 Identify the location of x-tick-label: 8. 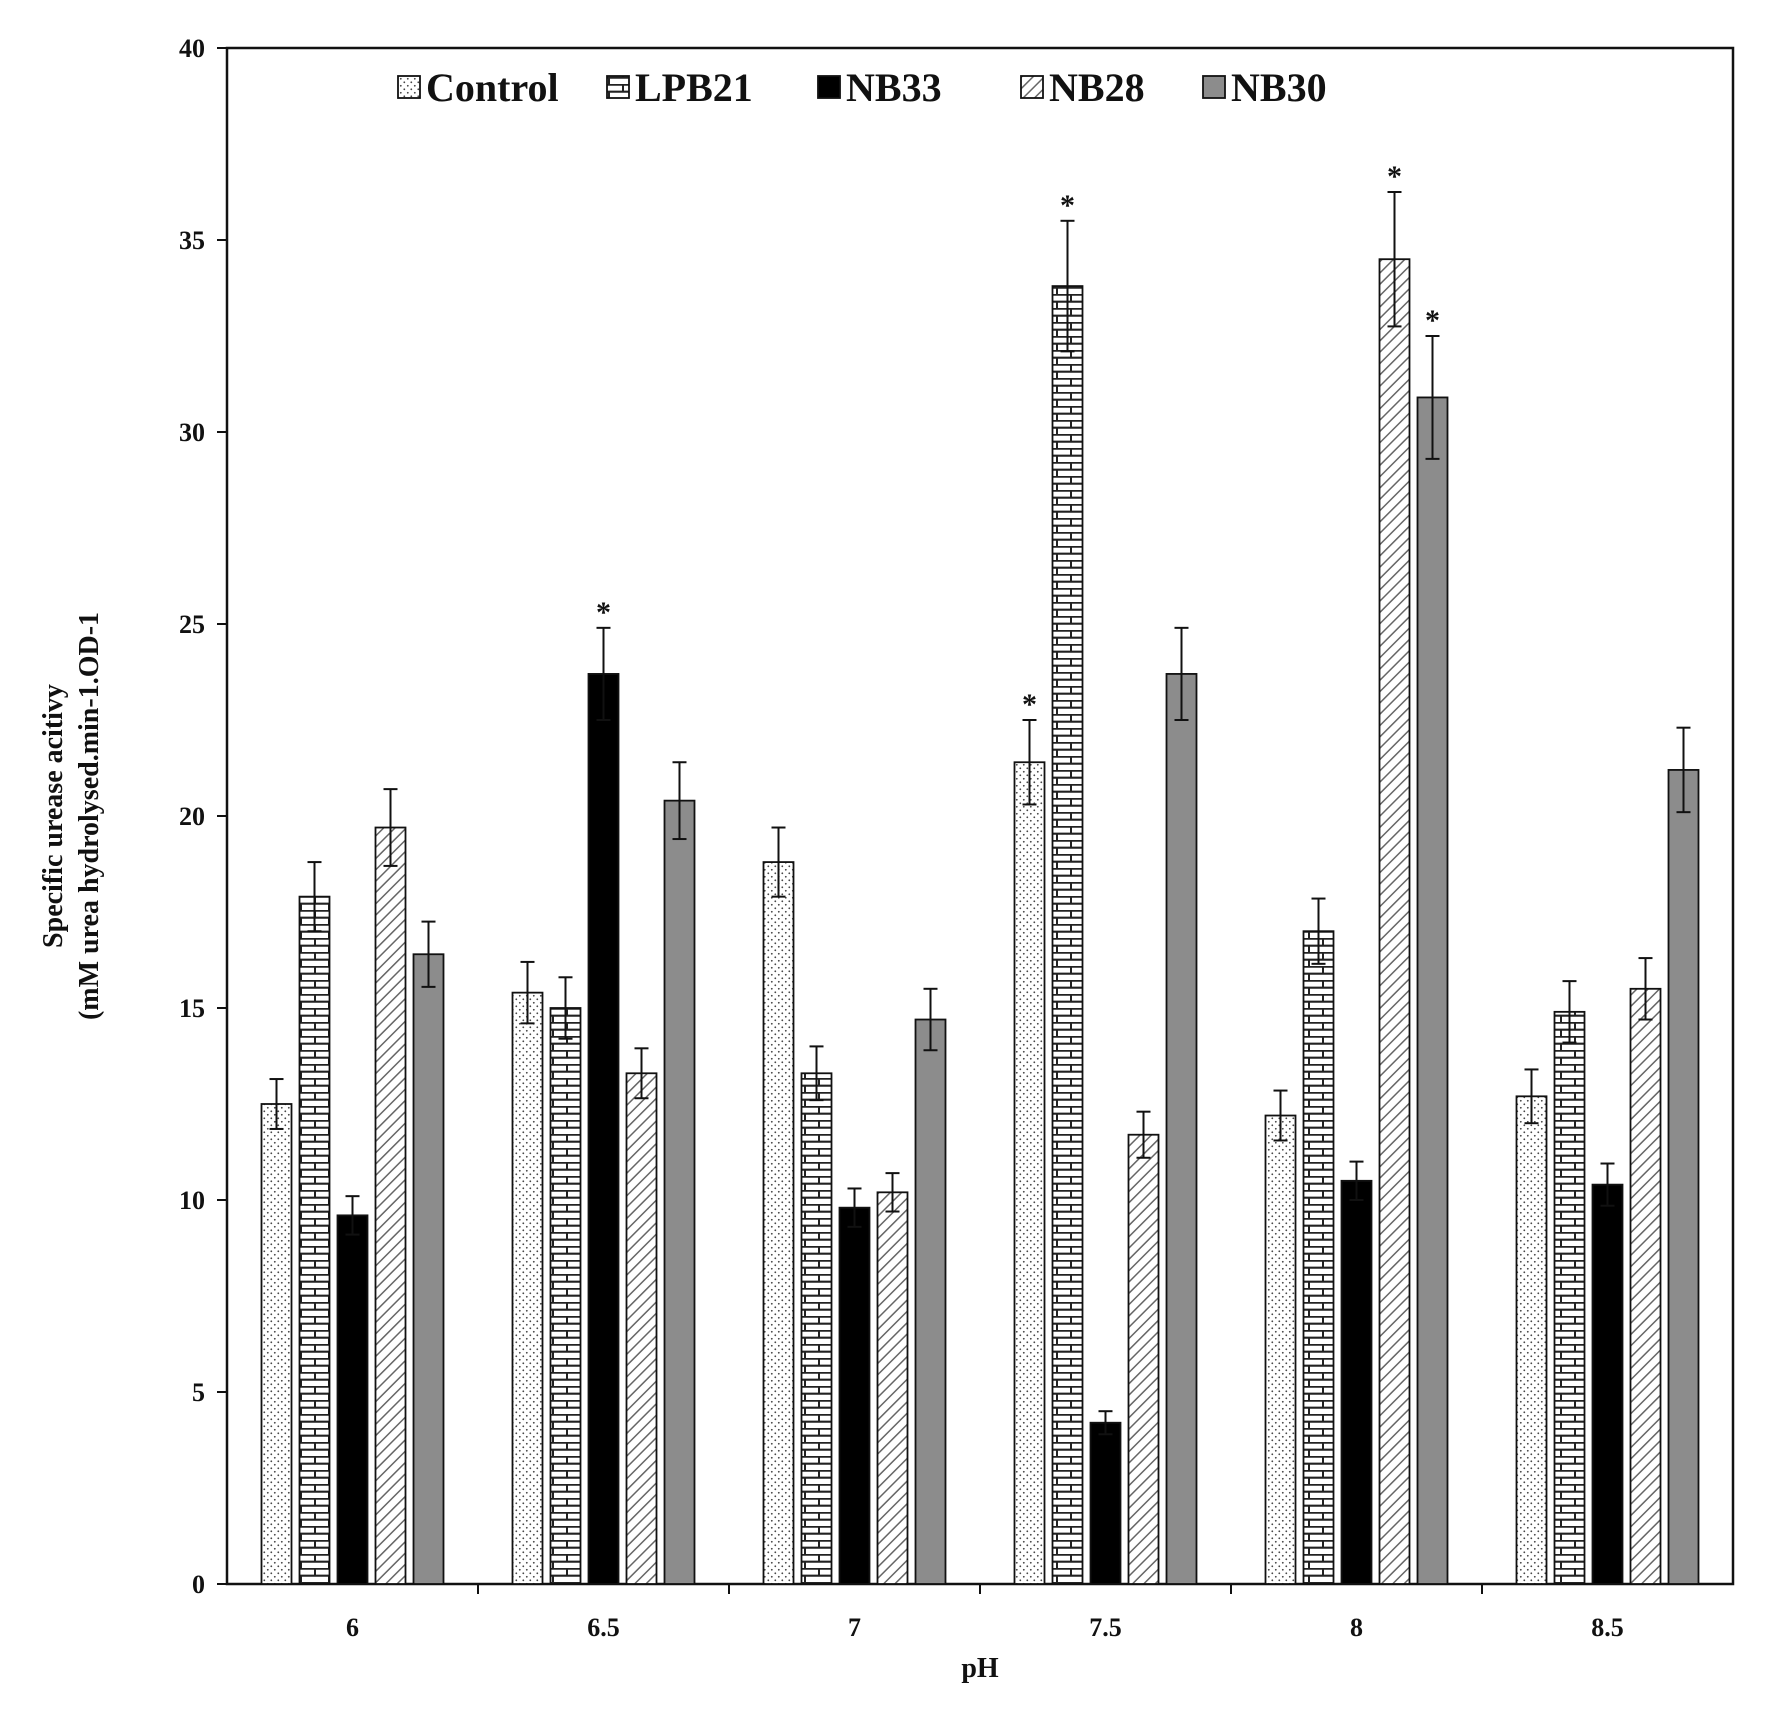
(1356, 1627).